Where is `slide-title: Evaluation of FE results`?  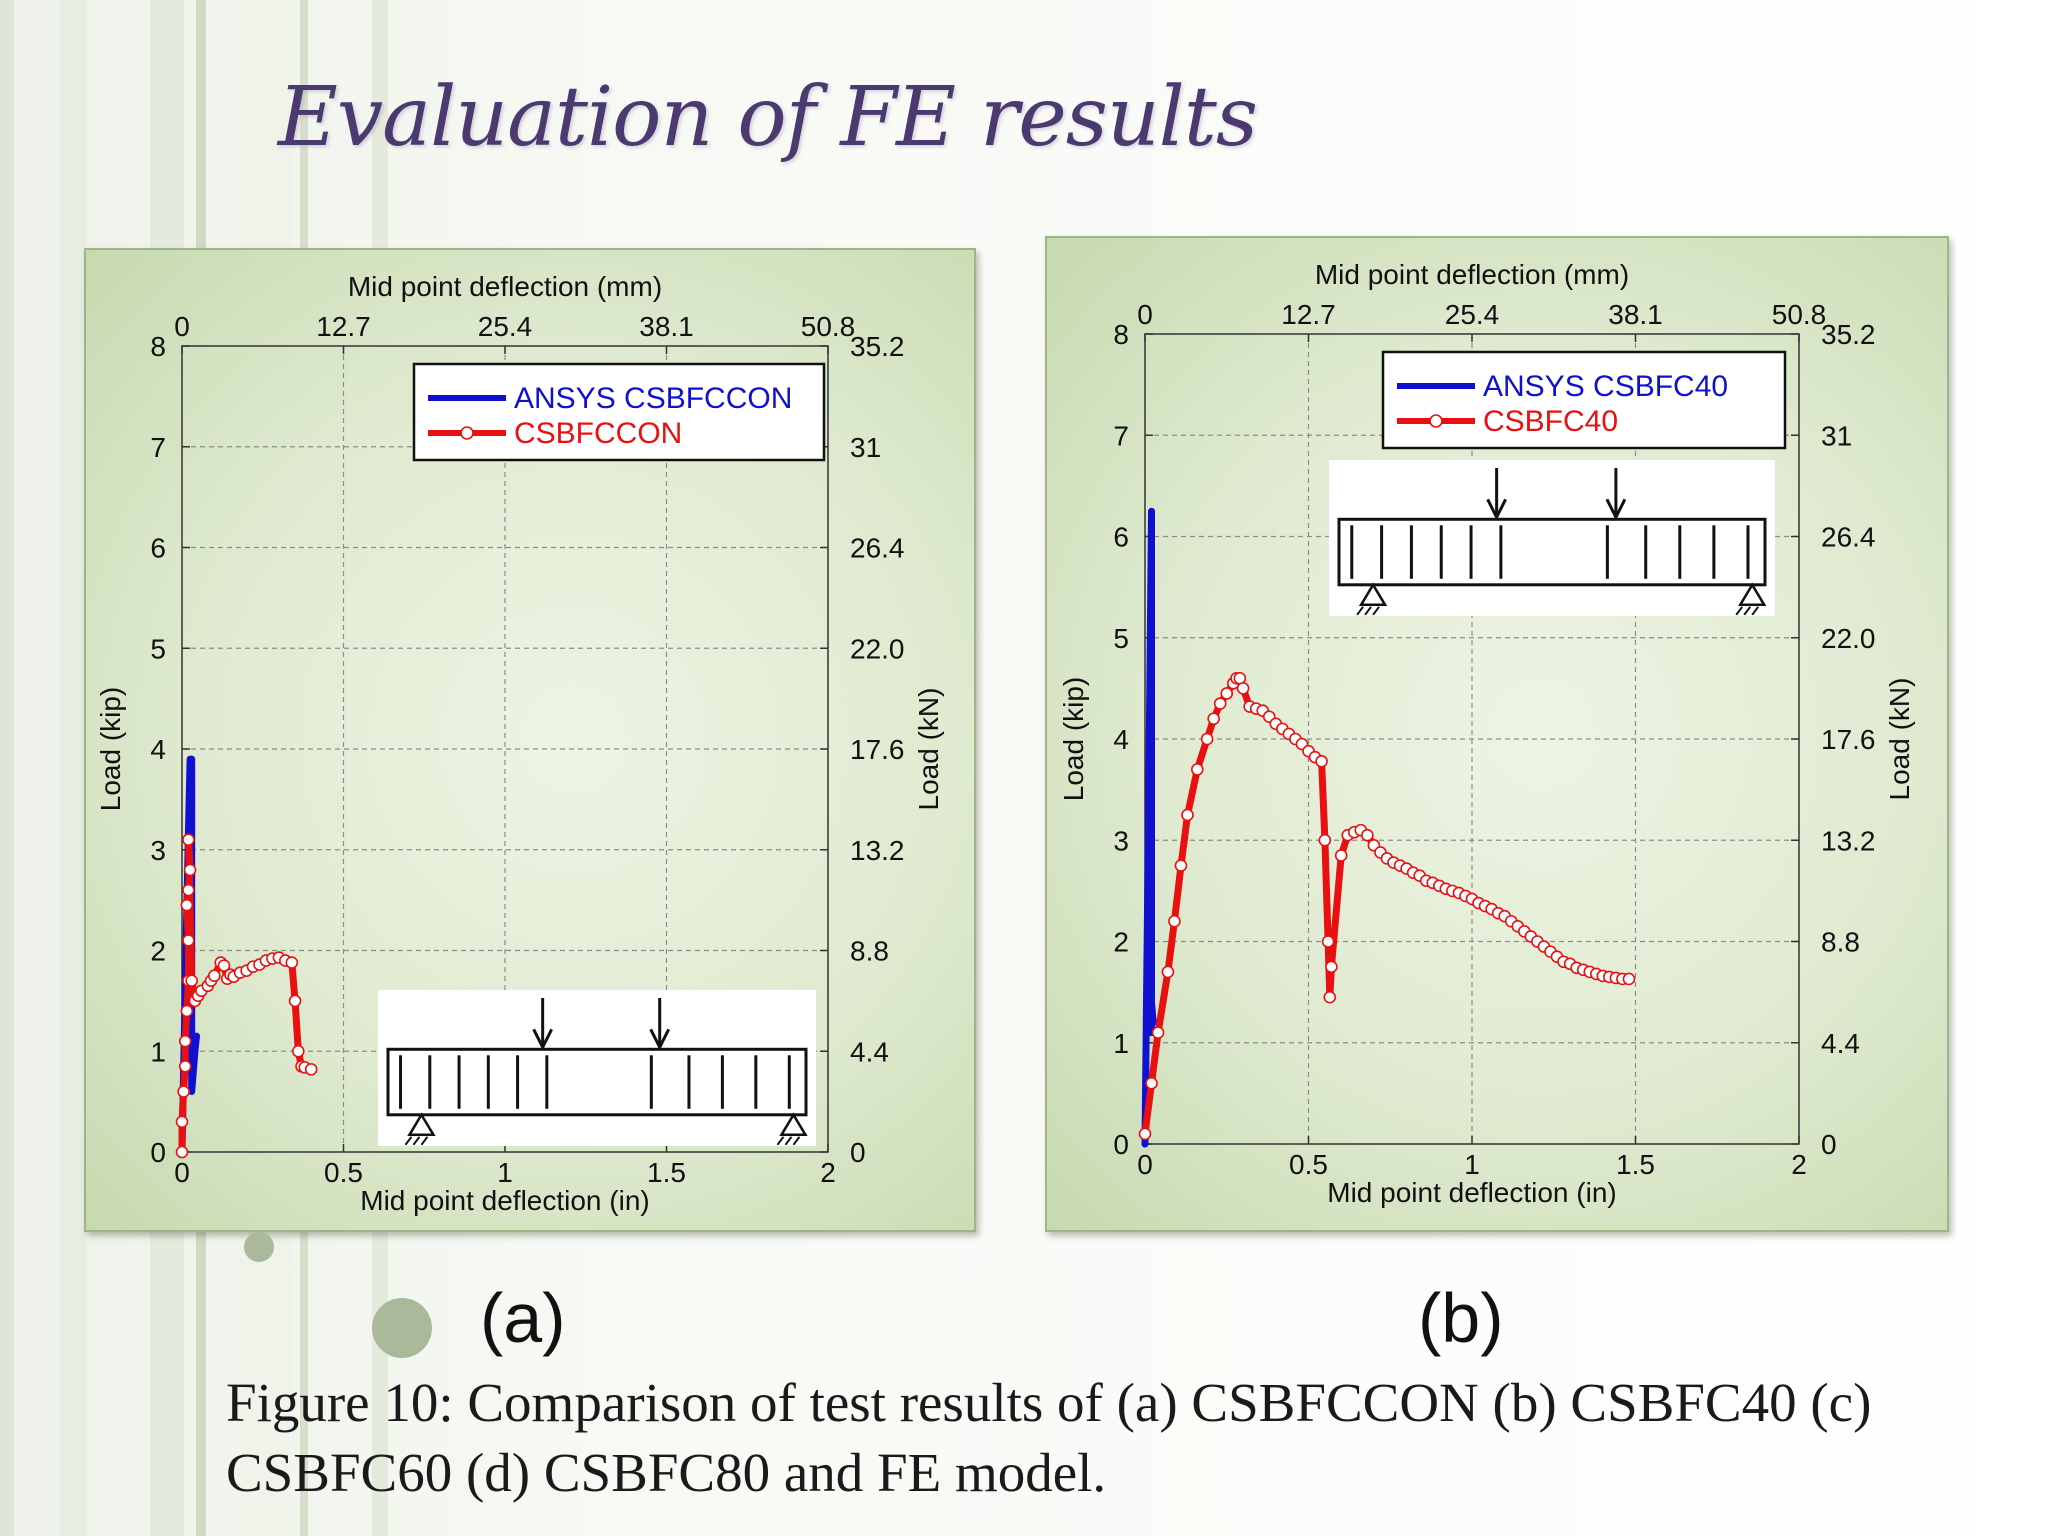
slide-title: Evaluation of FE results is located at coordinates (768, 117).